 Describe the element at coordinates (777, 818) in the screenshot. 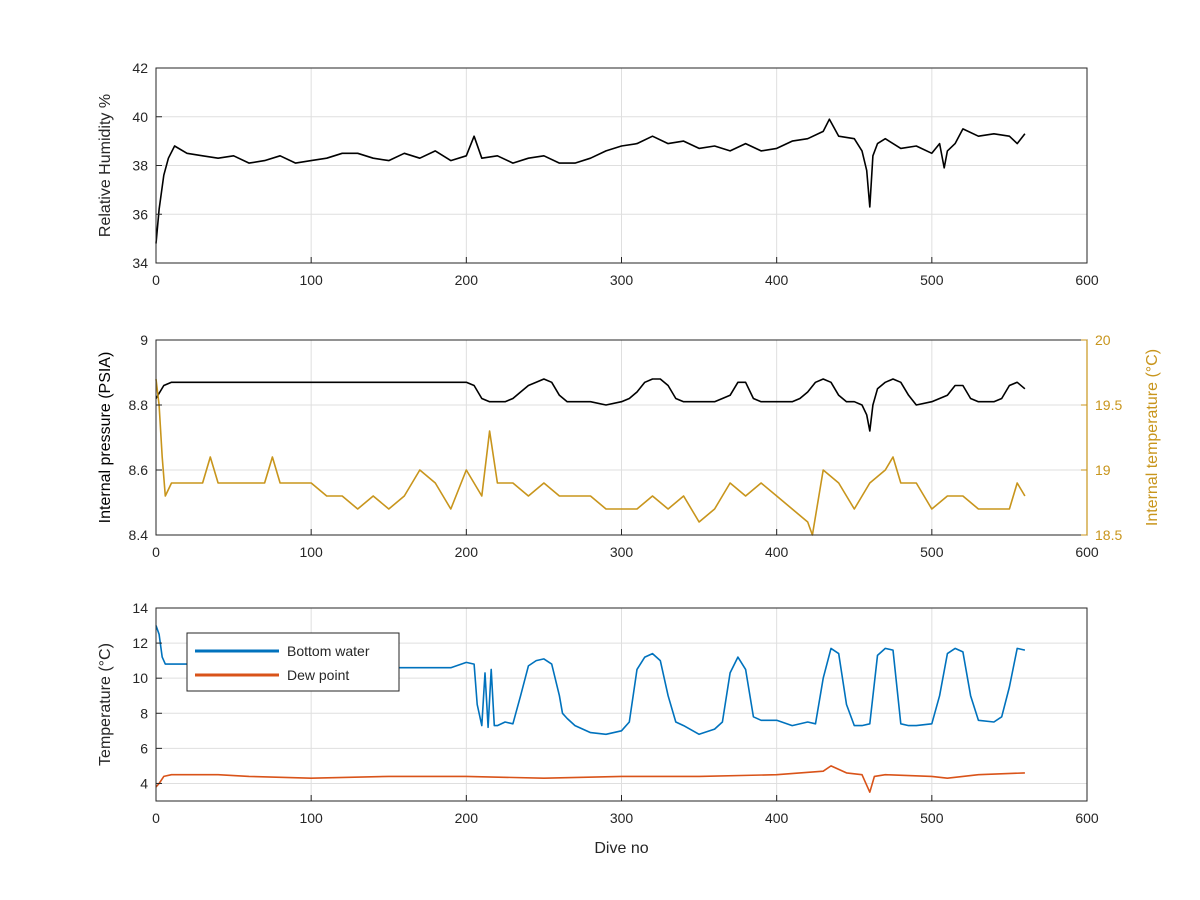

I see `temperature-x-tick-label: 400` at that location.